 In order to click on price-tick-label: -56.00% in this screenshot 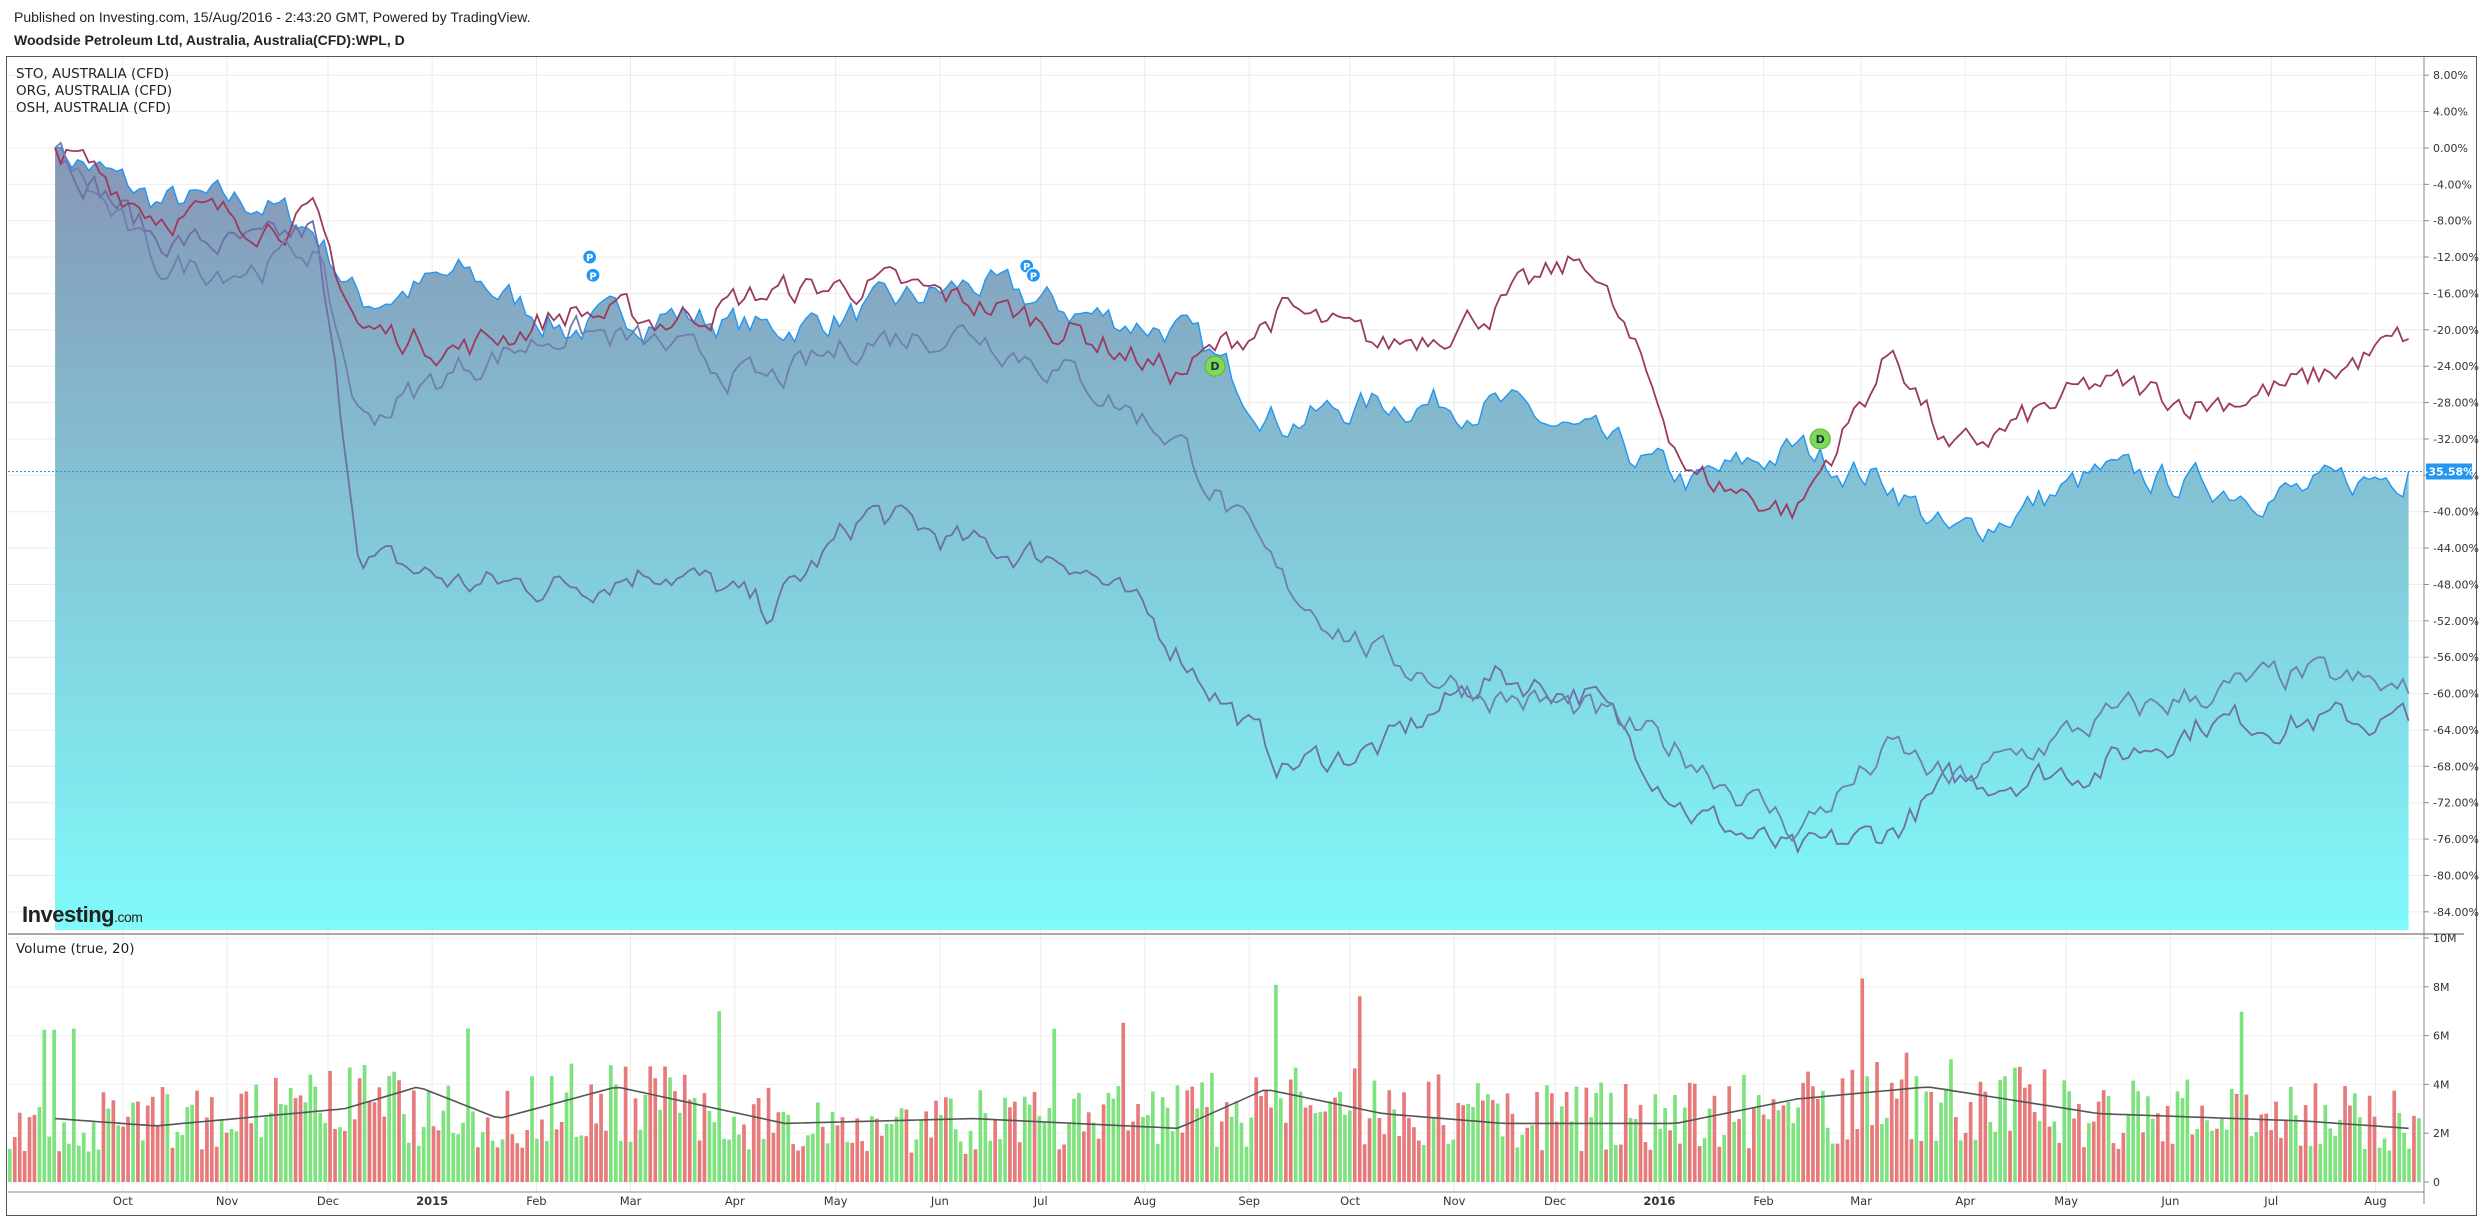, I will do `click(2456, 657)`.